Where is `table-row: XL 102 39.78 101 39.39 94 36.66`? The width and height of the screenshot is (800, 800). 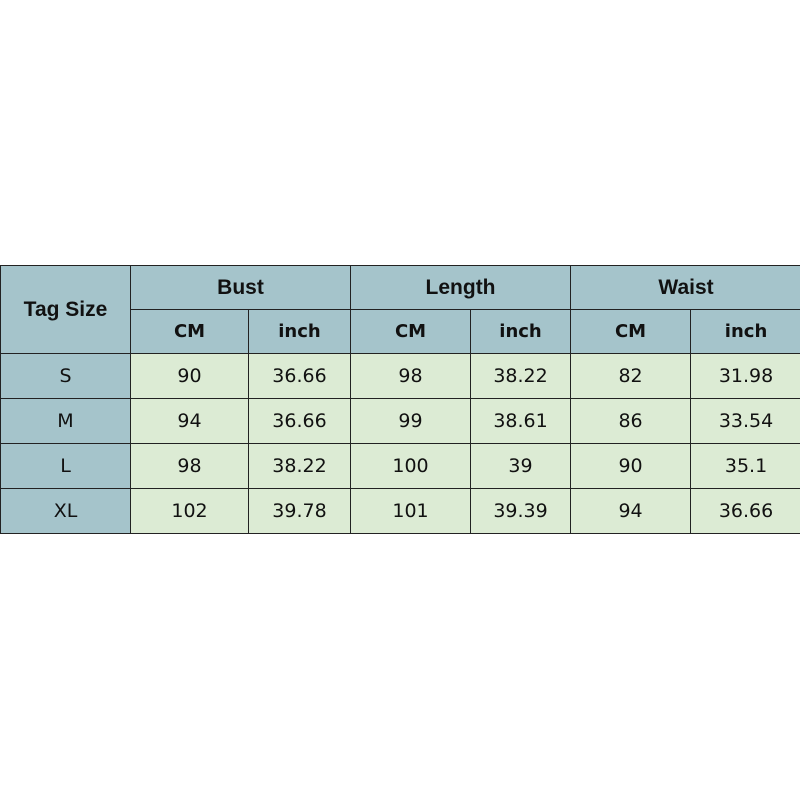
table-row: XL 102 39.78 101 39.39 94 36.66 is located at coordinates (400, 511).